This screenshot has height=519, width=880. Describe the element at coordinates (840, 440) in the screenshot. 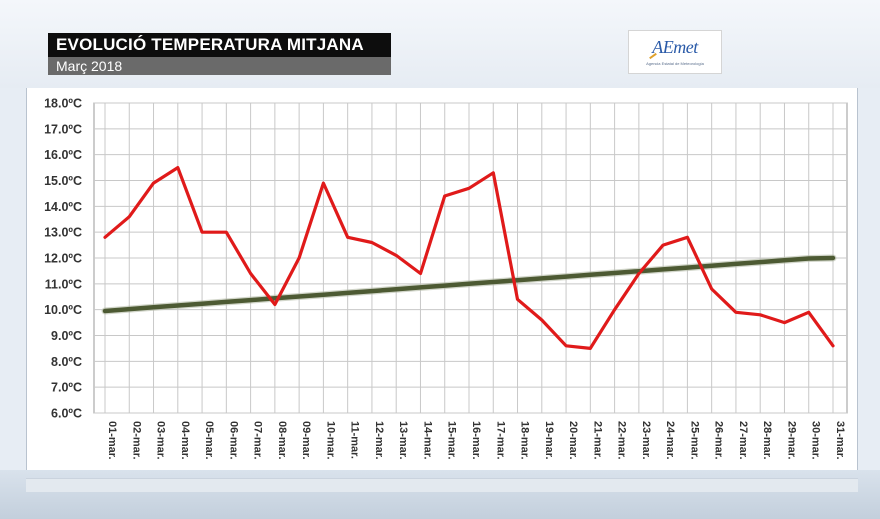

I see `x-tick-label: 31-mar.` at that location.